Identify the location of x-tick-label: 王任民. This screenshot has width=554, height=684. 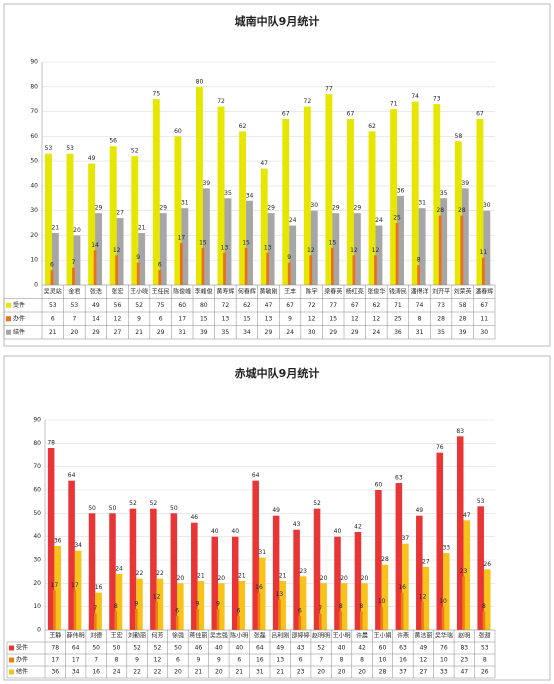
(161, 291).